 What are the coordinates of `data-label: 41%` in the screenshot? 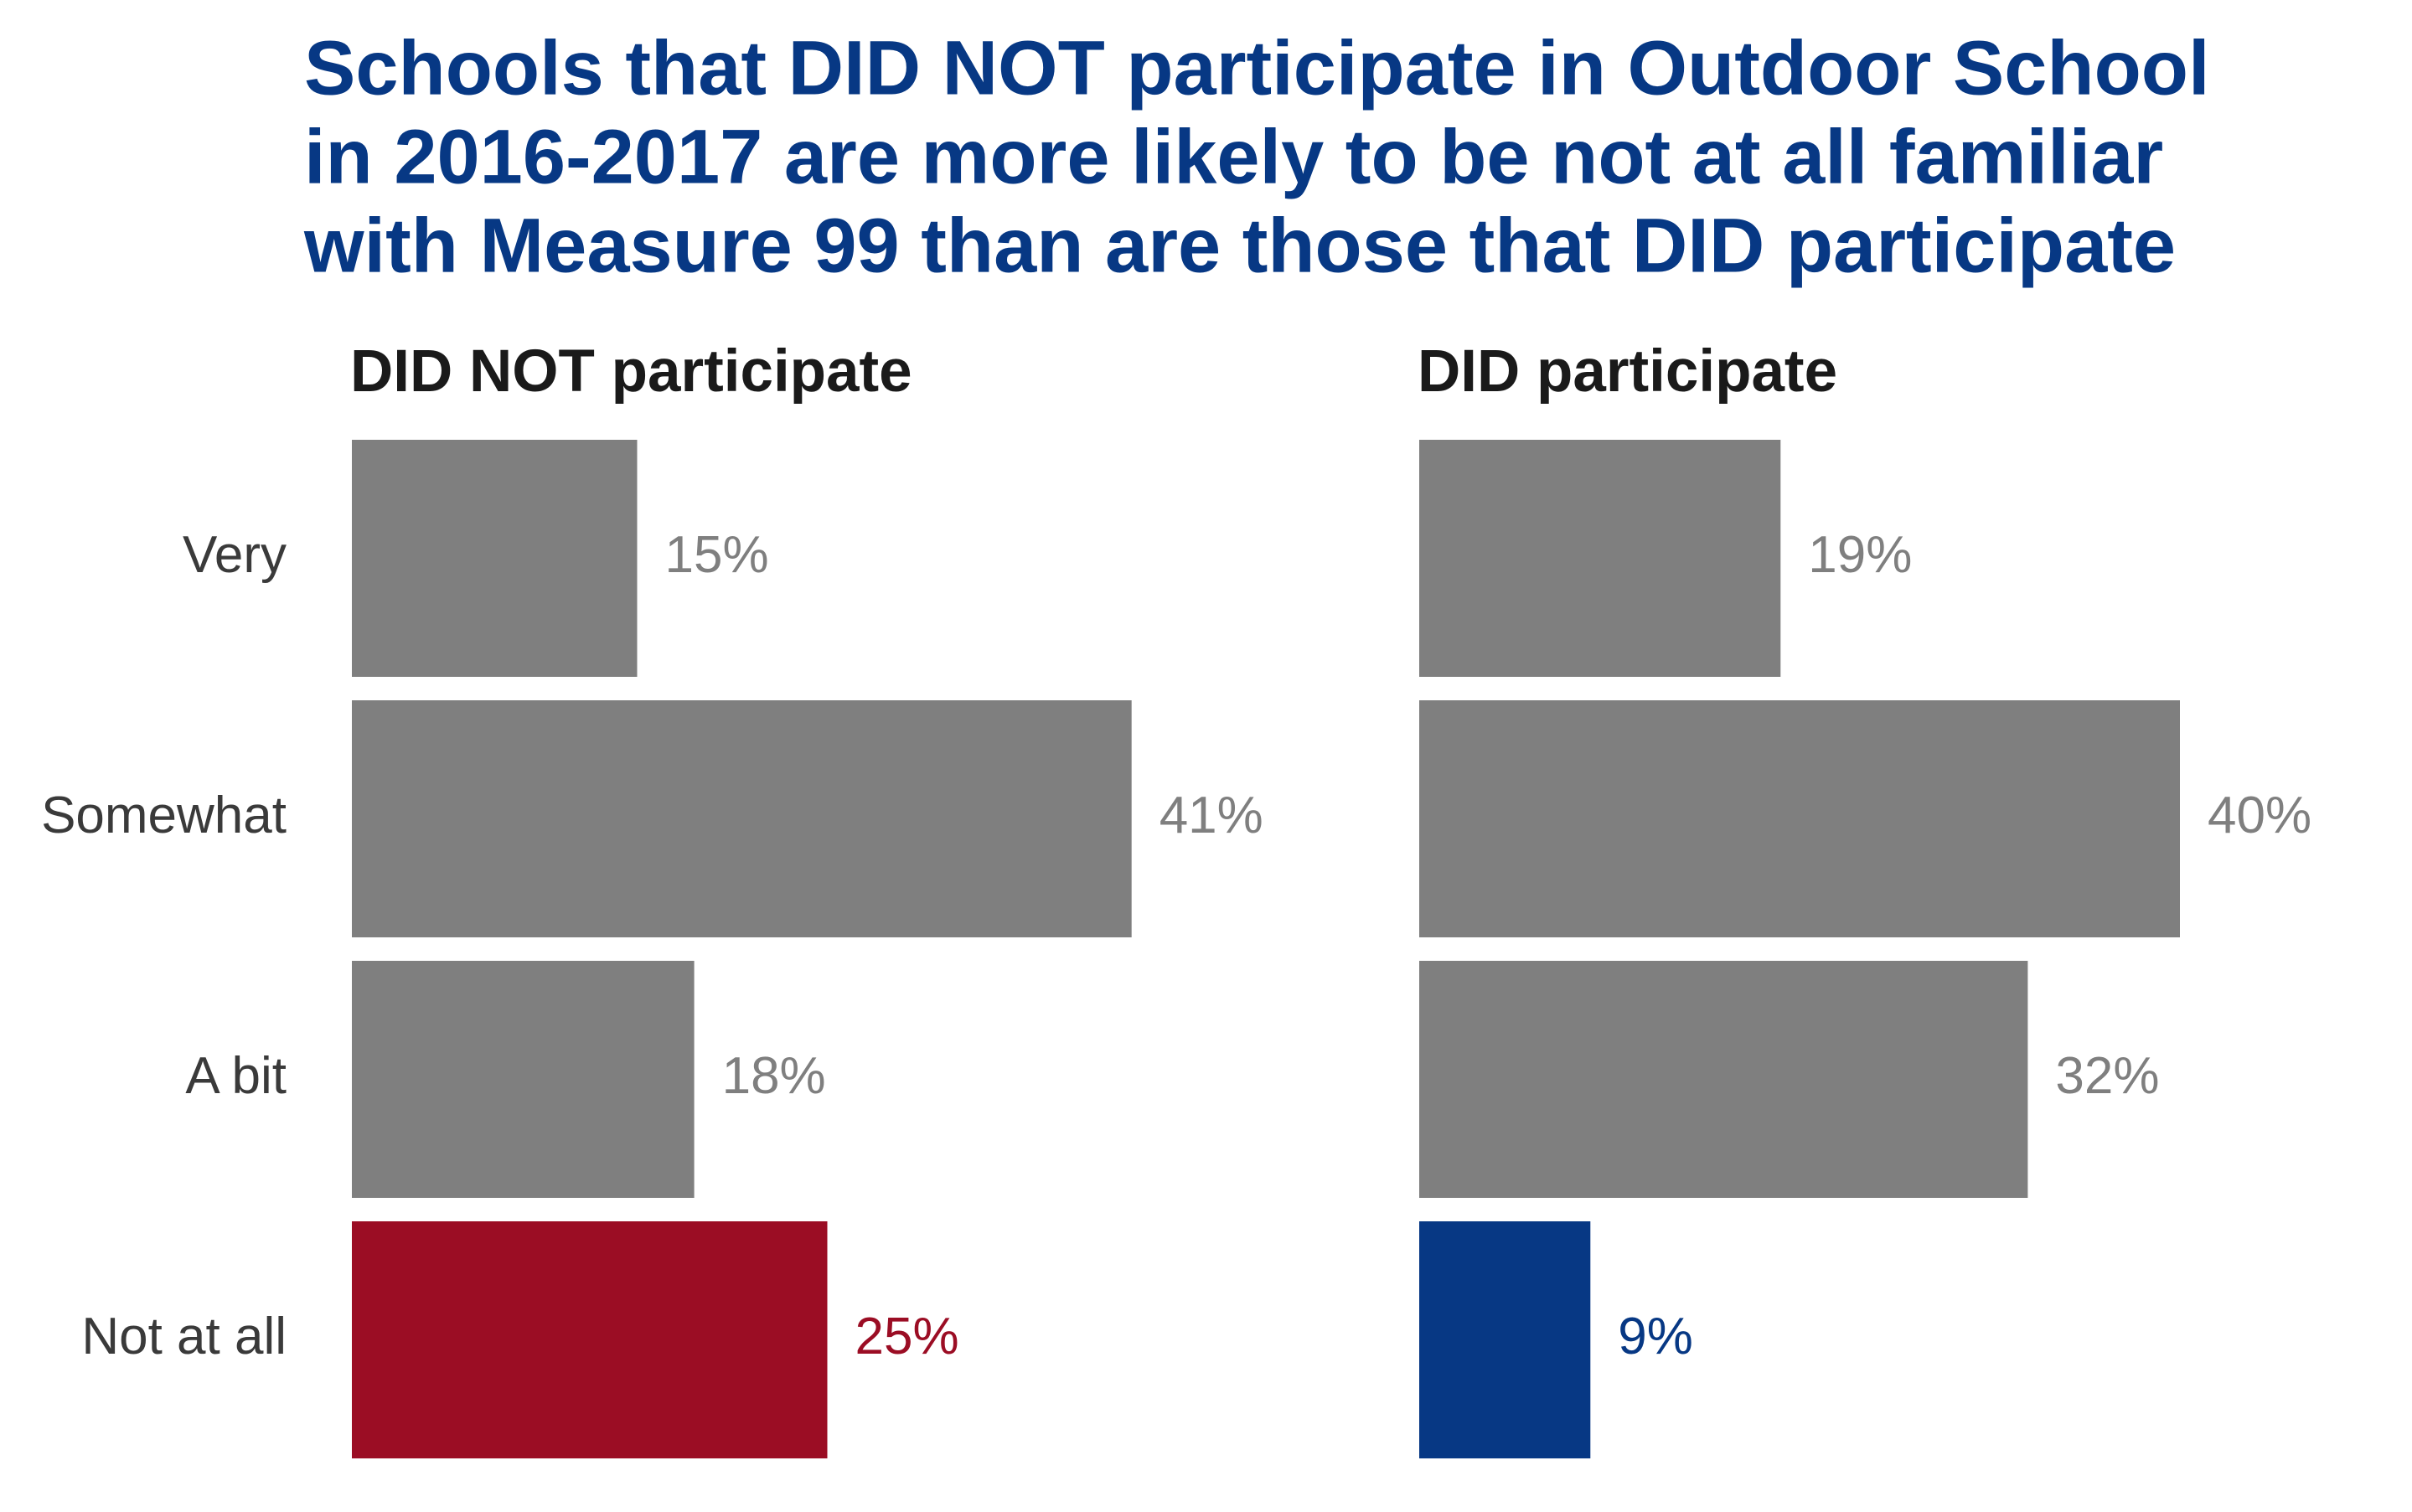 It's located at (1211, 815).